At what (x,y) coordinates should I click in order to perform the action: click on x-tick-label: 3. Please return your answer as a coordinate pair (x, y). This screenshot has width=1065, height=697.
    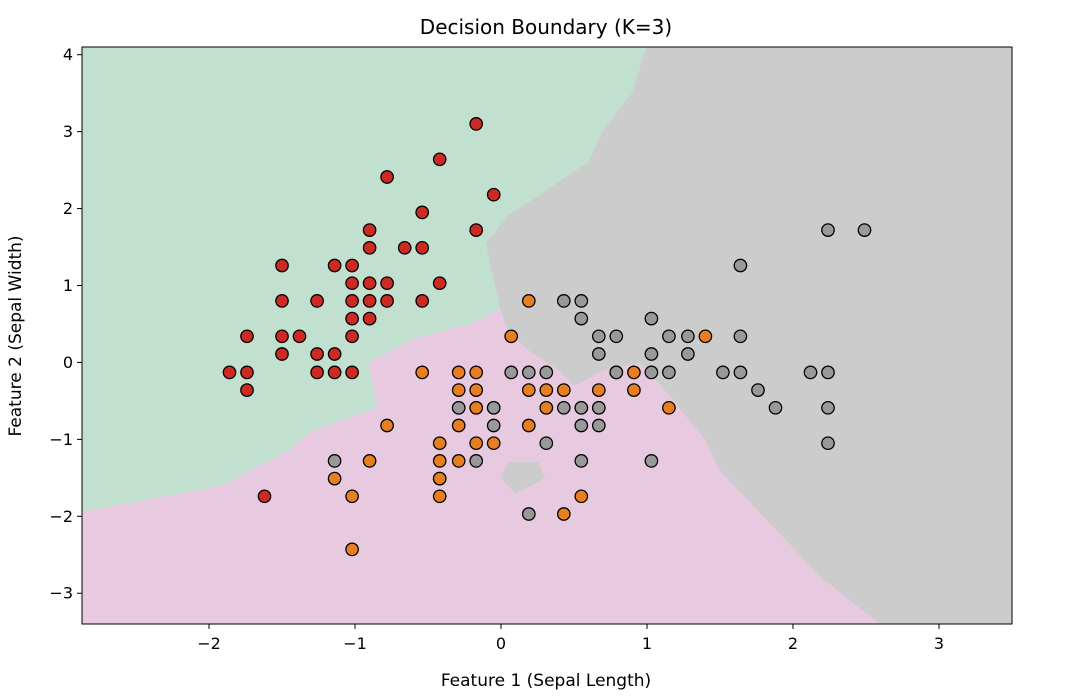
    Looking at the image, I should click on (939, 643).